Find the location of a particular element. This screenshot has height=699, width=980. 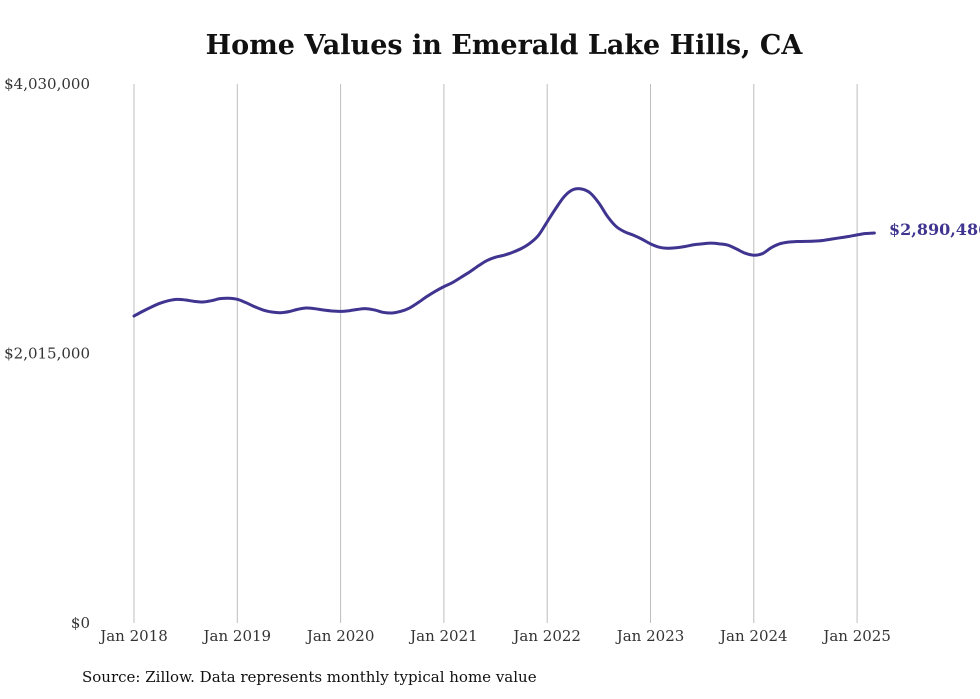

y-tick-label: $4,030,000 is located at coordinates (47, 84).